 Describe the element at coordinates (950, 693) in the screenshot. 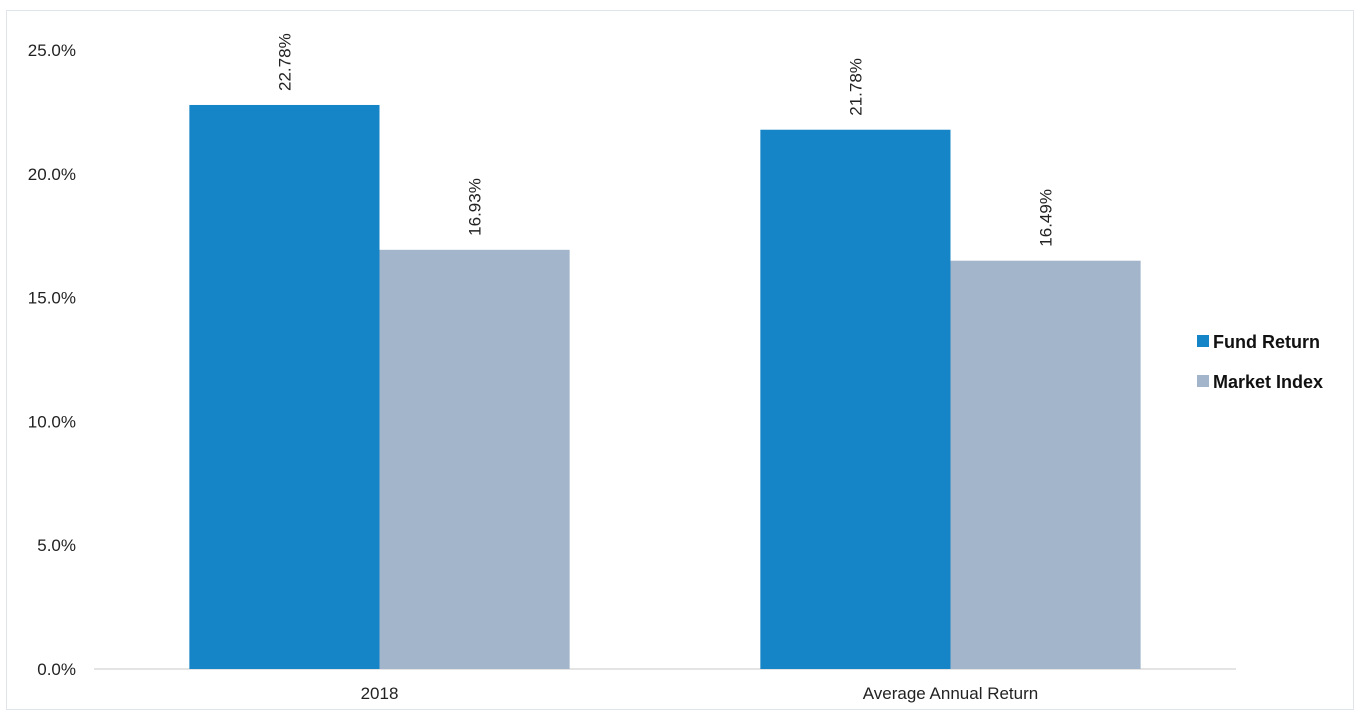

I see `x-tick-label: Average Annual Return` at that location.